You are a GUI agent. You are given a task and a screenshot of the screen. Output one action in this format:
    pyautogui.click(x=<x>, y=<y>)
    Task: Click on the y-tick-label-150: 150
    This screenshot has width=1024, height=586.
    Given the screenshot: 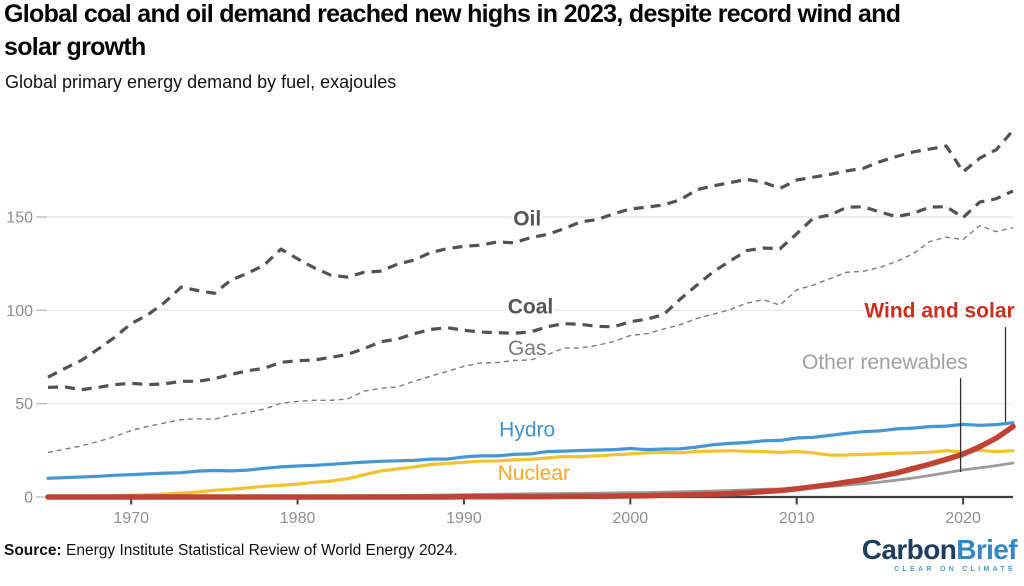 What is the action you would take?
    pyautogui.click(x=19, y=217)
    